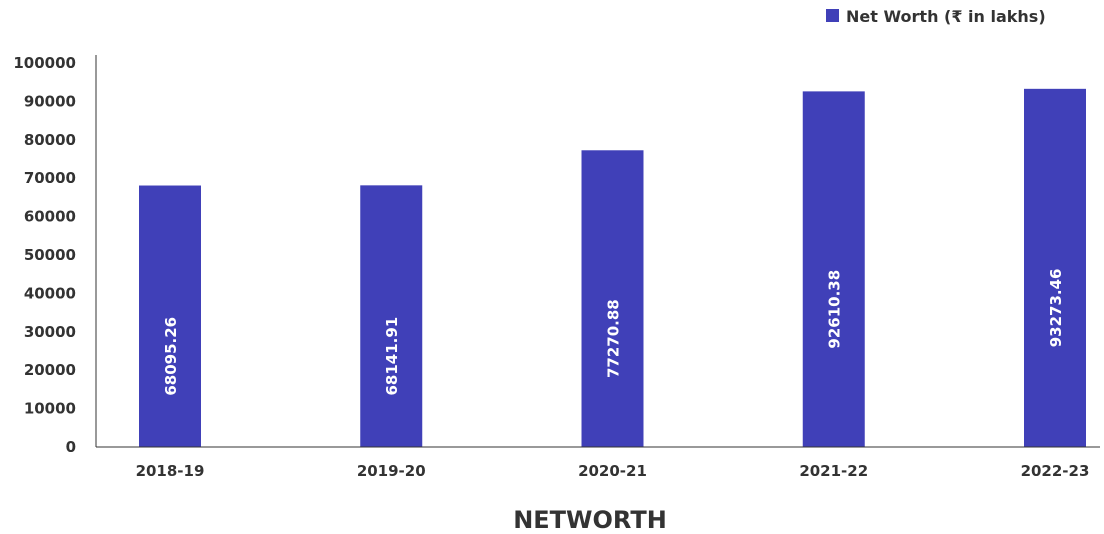 This screenshot has width=1104, height=534. Describe the element at coordinates (50, 293) in the screenshot. I see `y-tick-label: 40000` at that location.